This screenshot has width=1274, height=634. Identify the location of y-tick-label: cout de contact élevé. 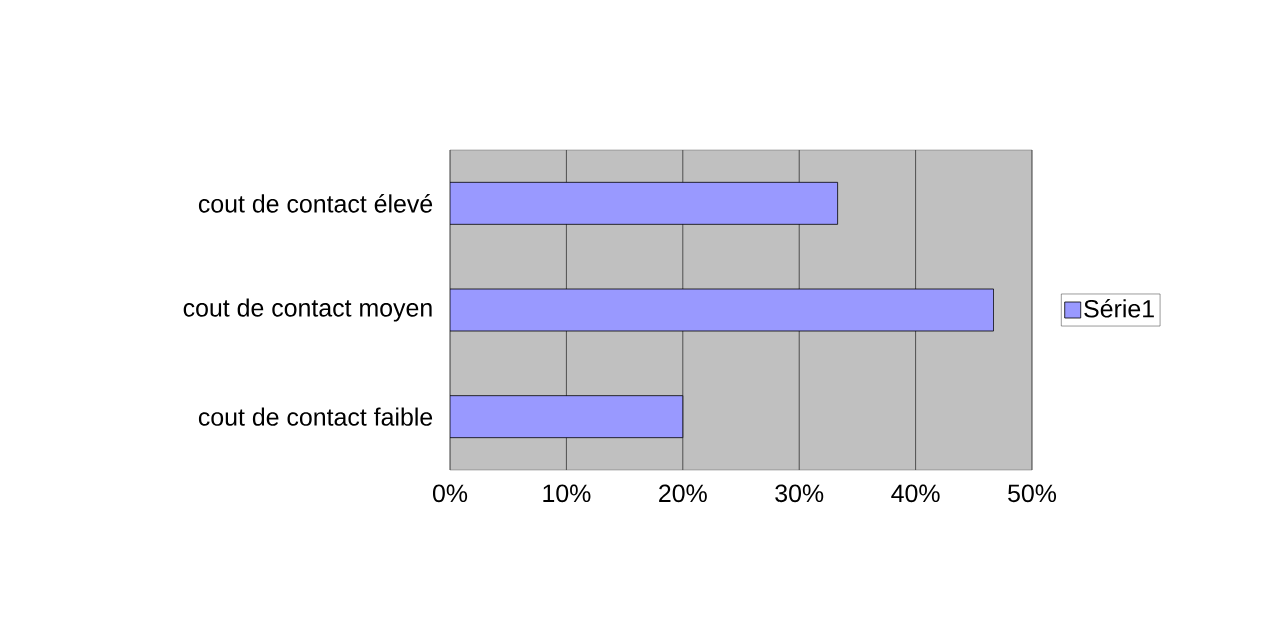
(315, 203).